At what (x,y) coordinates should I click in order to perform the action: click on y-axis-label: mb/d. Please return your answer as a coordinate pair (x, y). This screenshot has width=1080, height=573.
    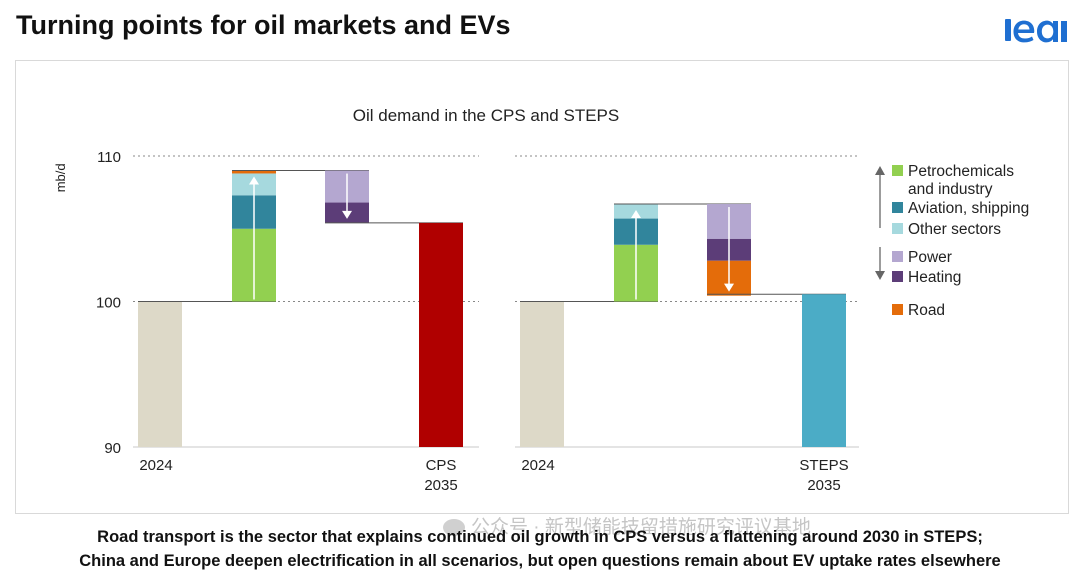
    Looking at the image, I should click on (60, 177).